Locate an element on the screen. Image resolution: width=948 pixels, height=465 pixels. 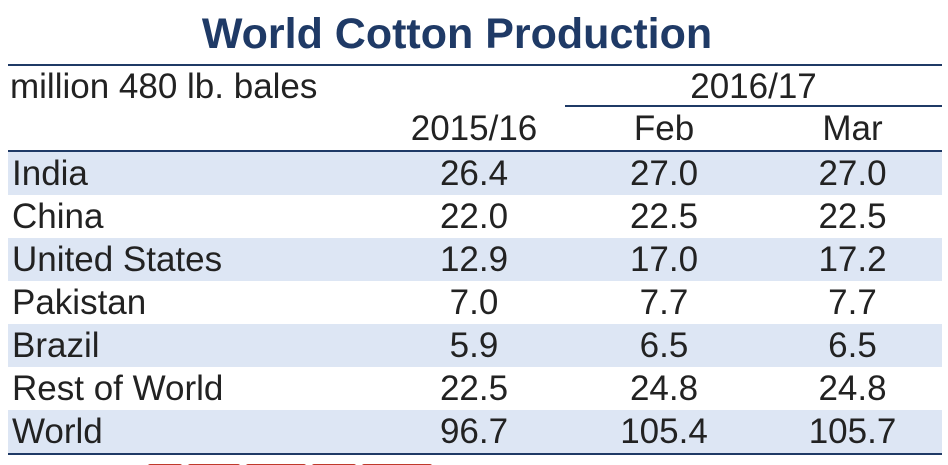
cell-value: 26.4 is located at coordinates (474, 173).